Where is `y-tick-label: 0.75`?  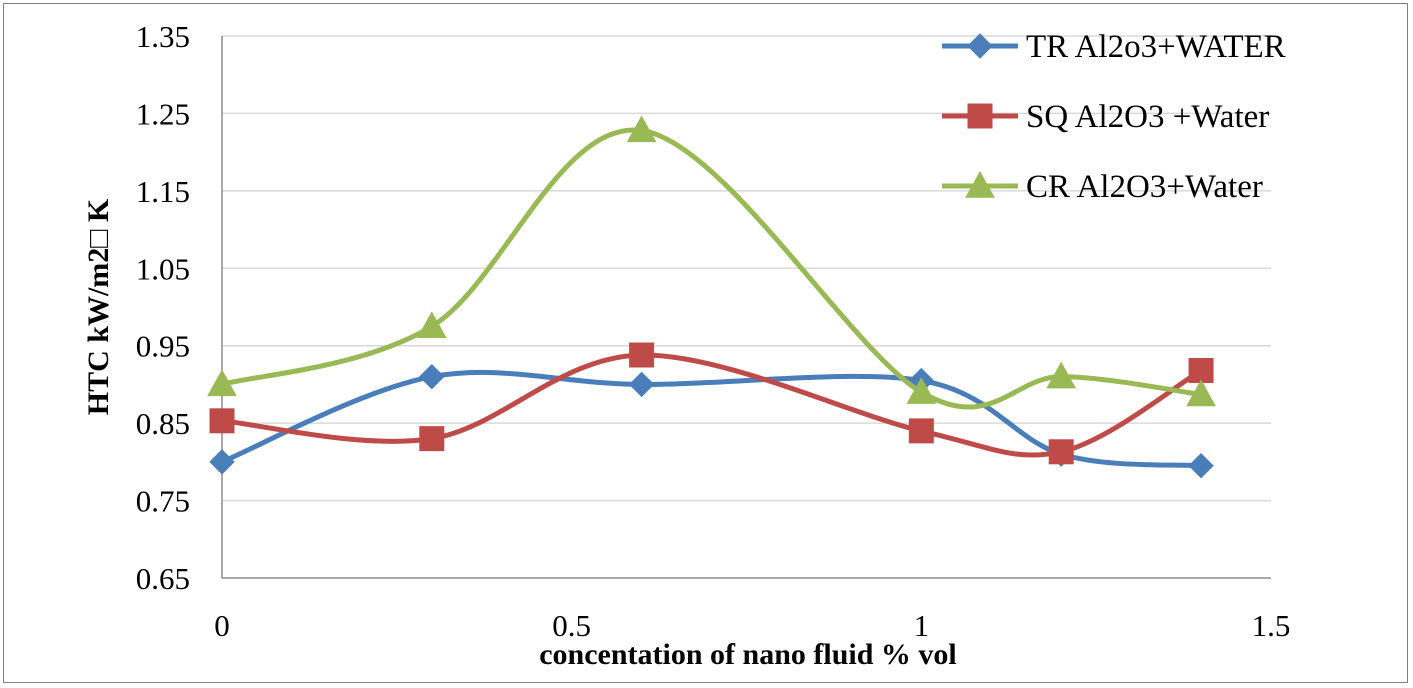
y-tick-label: 0.75 is located at coordinates (163, 501).